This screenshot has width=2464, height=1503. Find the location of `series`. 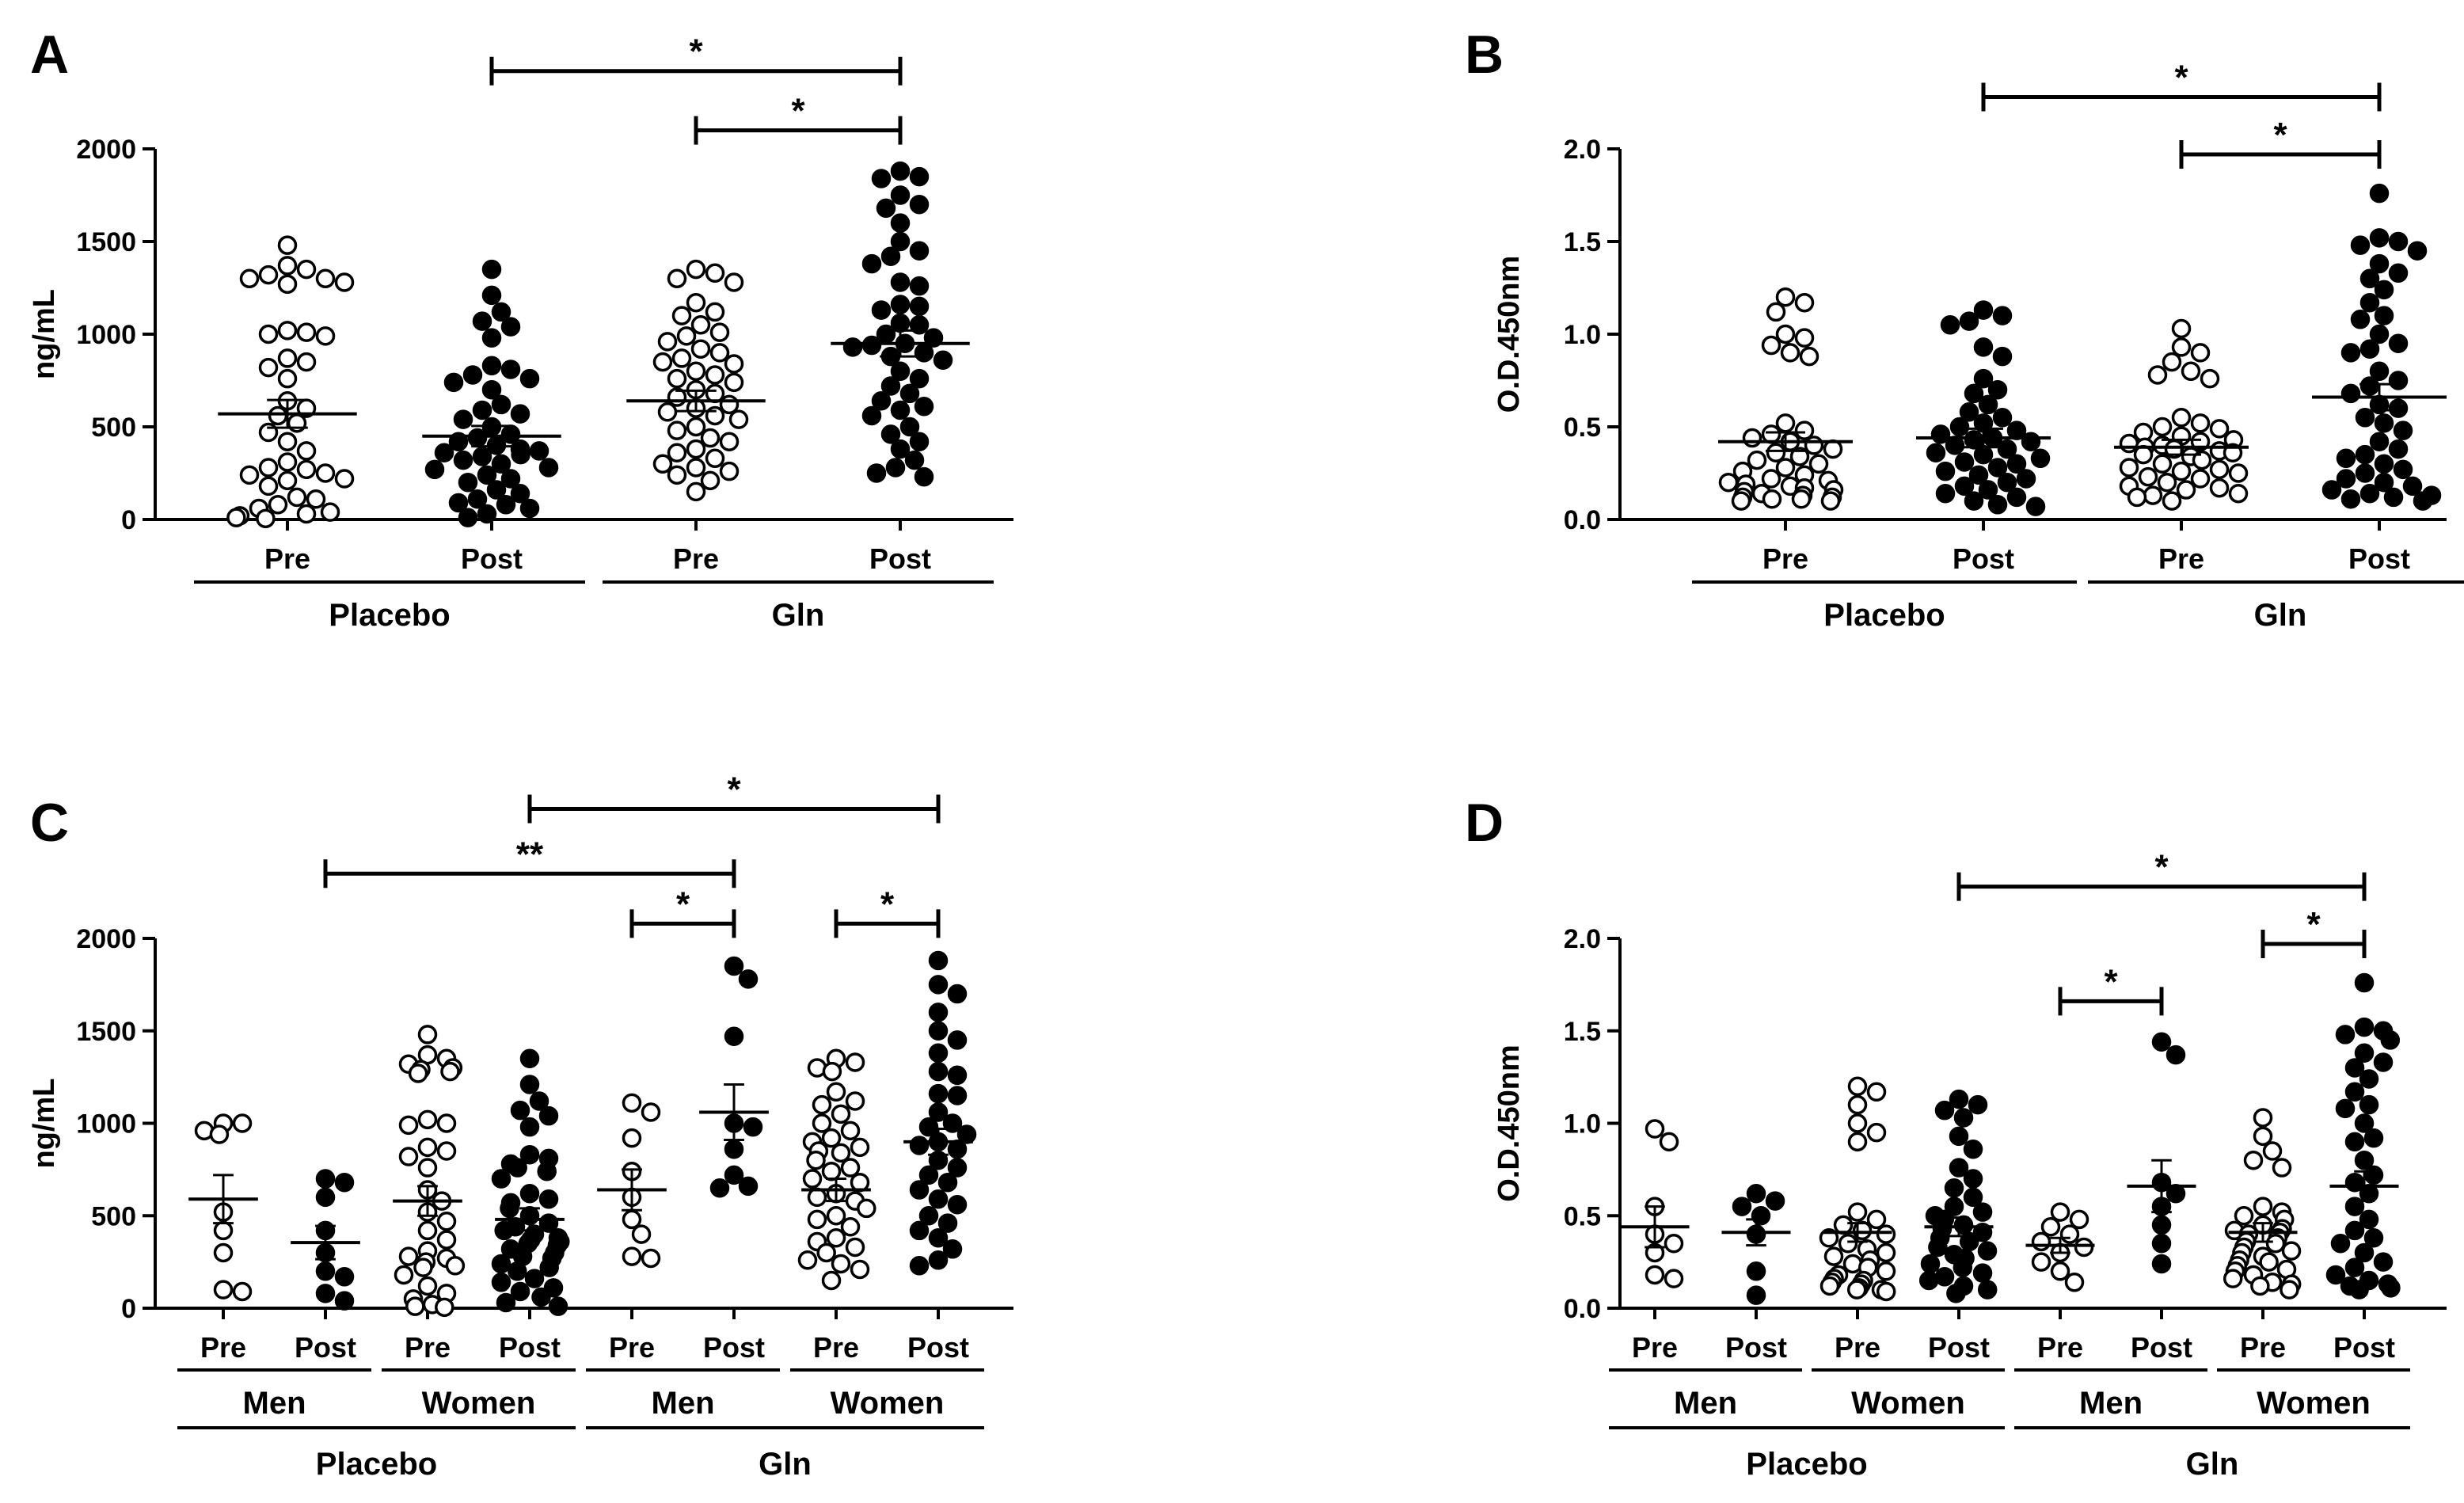

series is located at coordinates (940, 1113).